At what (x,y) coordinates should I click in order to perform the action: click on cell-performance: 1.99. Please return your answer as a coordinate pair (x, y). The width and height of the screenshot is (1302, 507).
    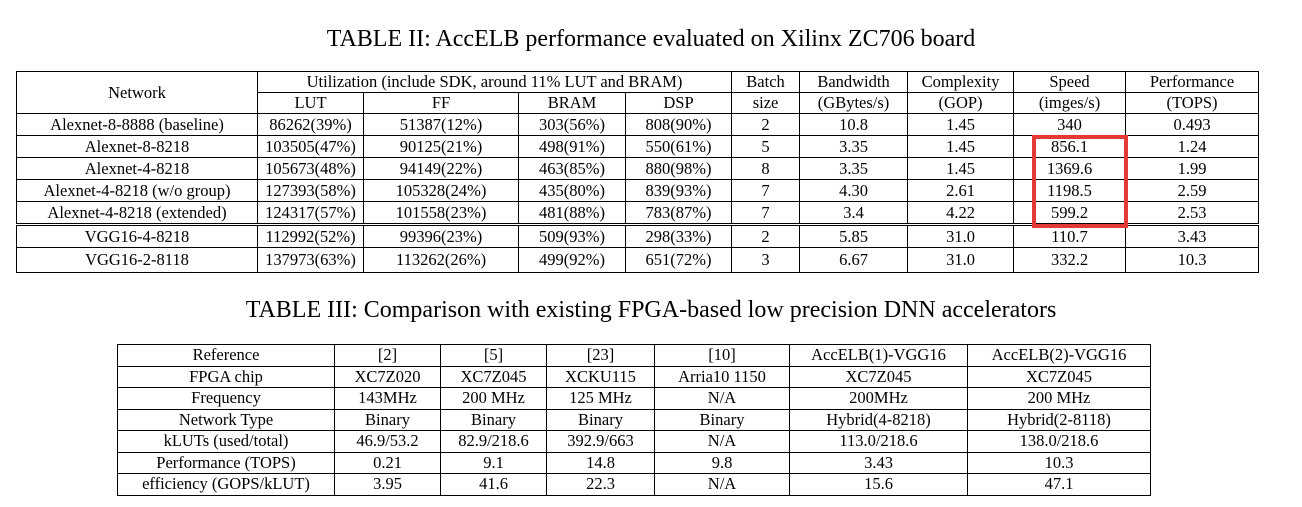
    Looking at the image, I should click on (1192, 168).